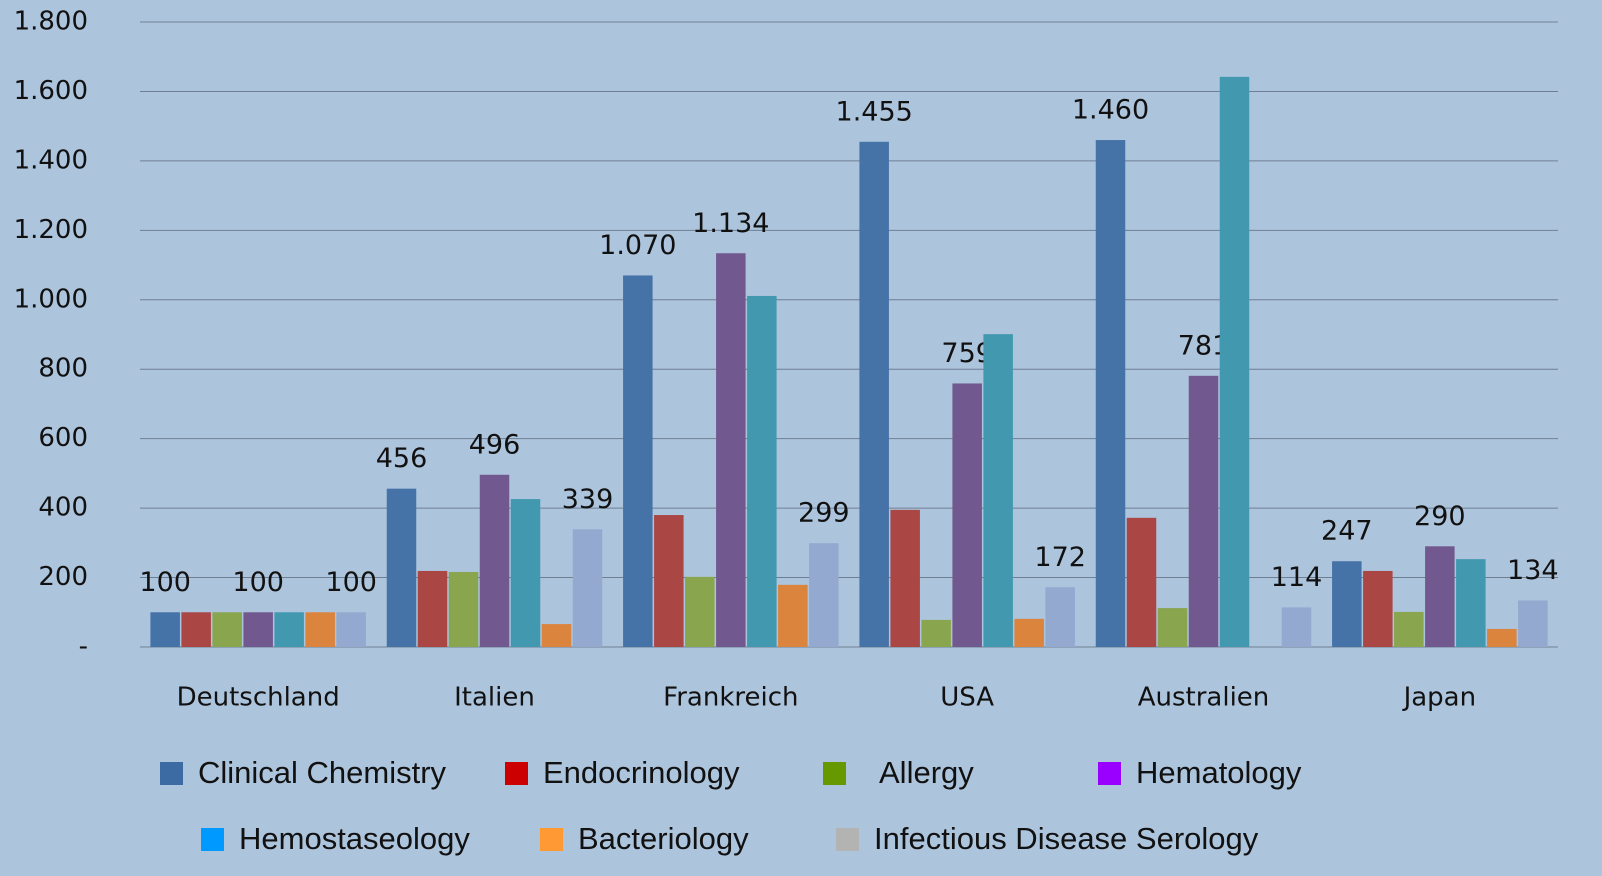  I want to click on legend-label: Allergy, so click(926, 772).